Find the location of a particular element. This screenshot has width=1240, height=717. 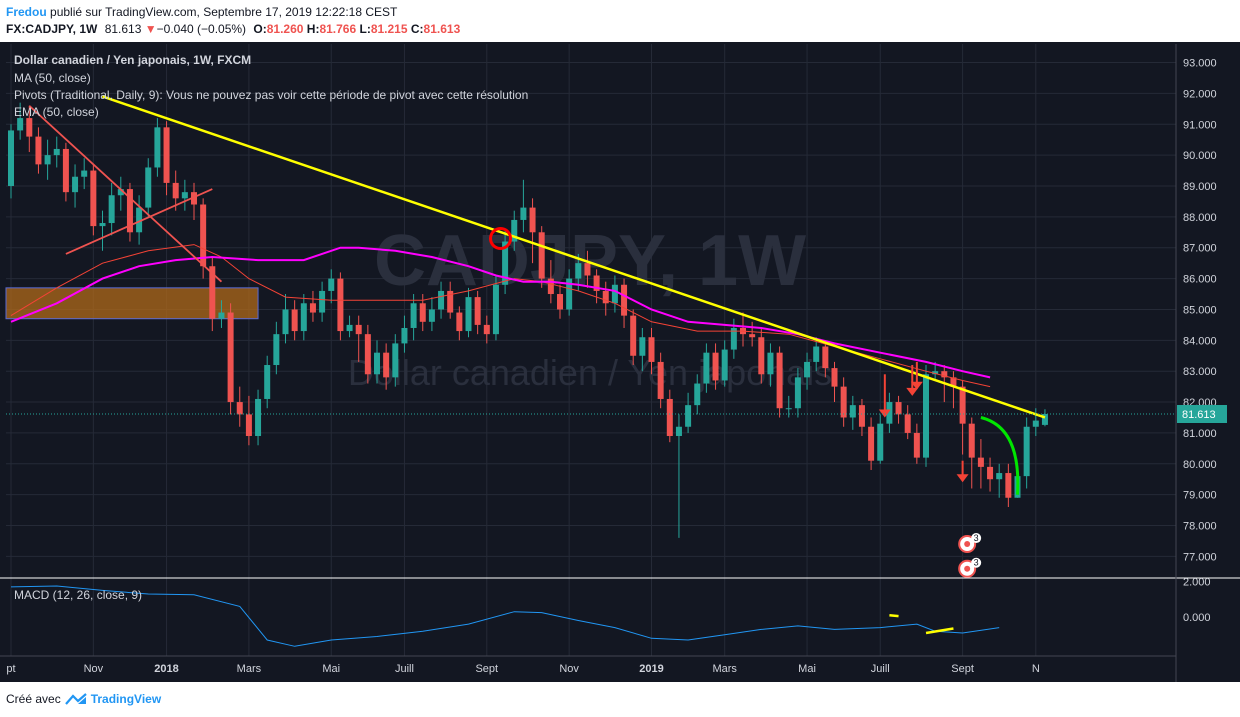

footer-brand: TradingView is located at coordinates (126, 699).